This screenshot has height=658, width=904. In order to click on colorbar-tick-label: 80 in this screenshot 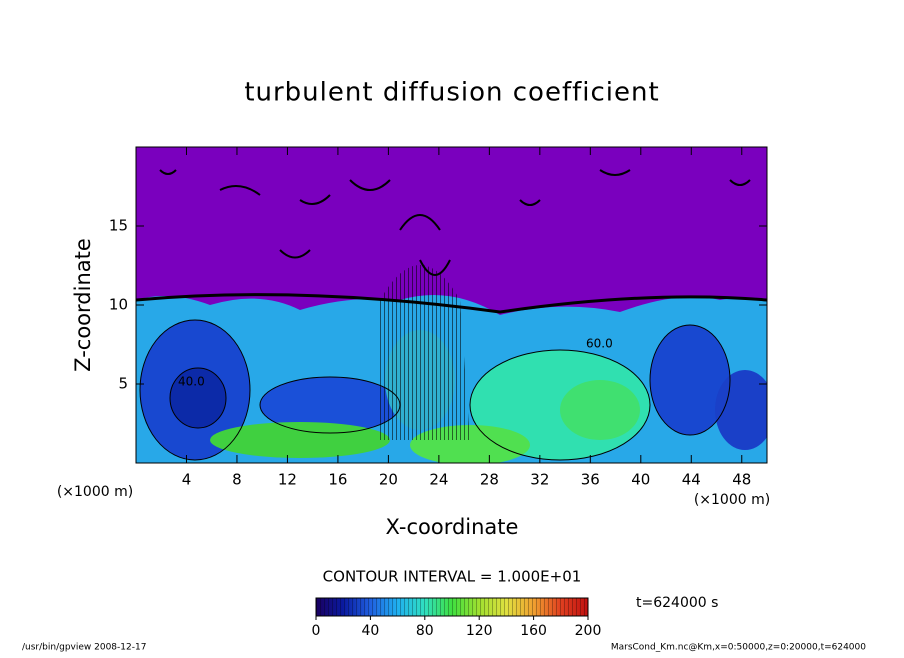, I will do `click(425, 631)`.